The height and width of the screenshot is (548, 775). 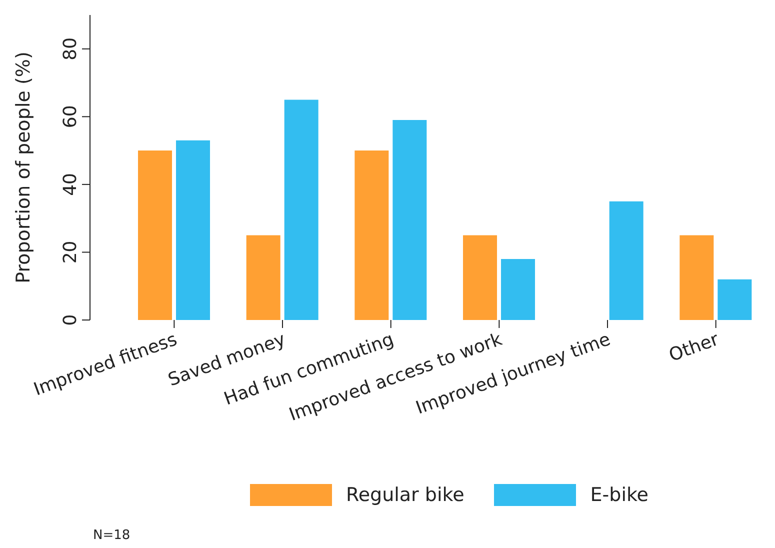 I want to click on y-tick-label: 0, so click(x=70, y=320).